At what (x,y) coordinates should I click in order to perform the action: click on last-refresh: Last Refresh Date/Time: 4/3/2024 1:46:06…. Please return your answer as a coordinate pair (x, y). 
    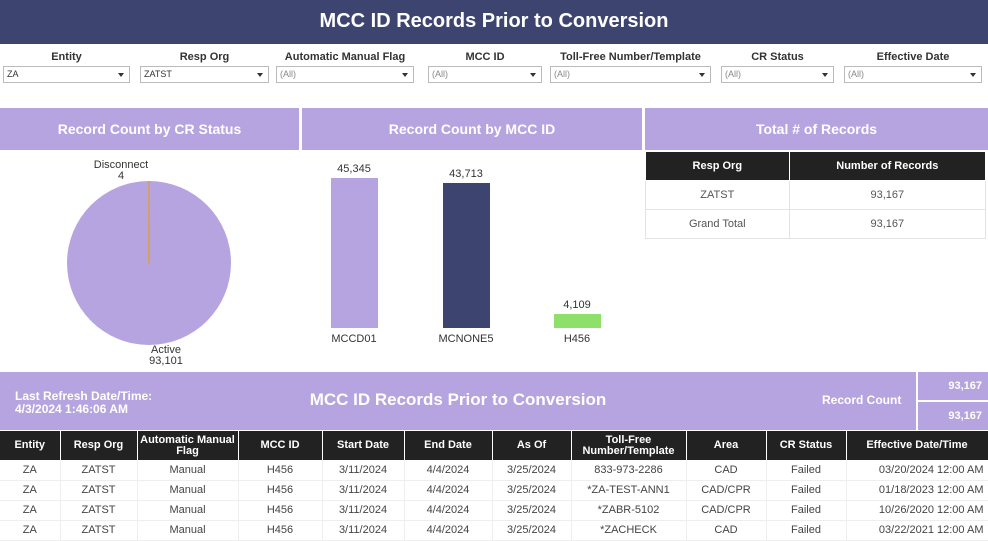
    Looking at the image, I should click on (83, 403).